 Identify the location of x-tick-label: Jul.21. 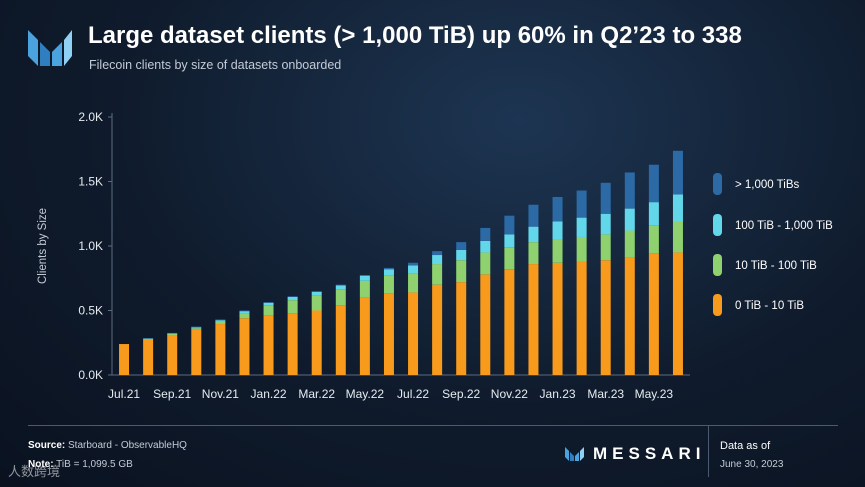
(124, 394).